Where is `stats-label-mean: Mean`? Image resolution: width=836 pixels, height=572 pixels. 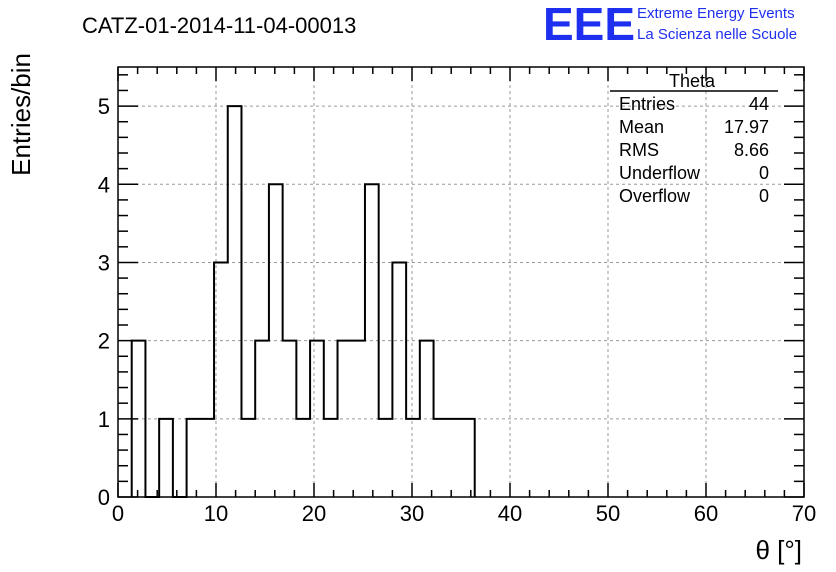
stats-label-mean: Mean is located at coordinates (641, 127).